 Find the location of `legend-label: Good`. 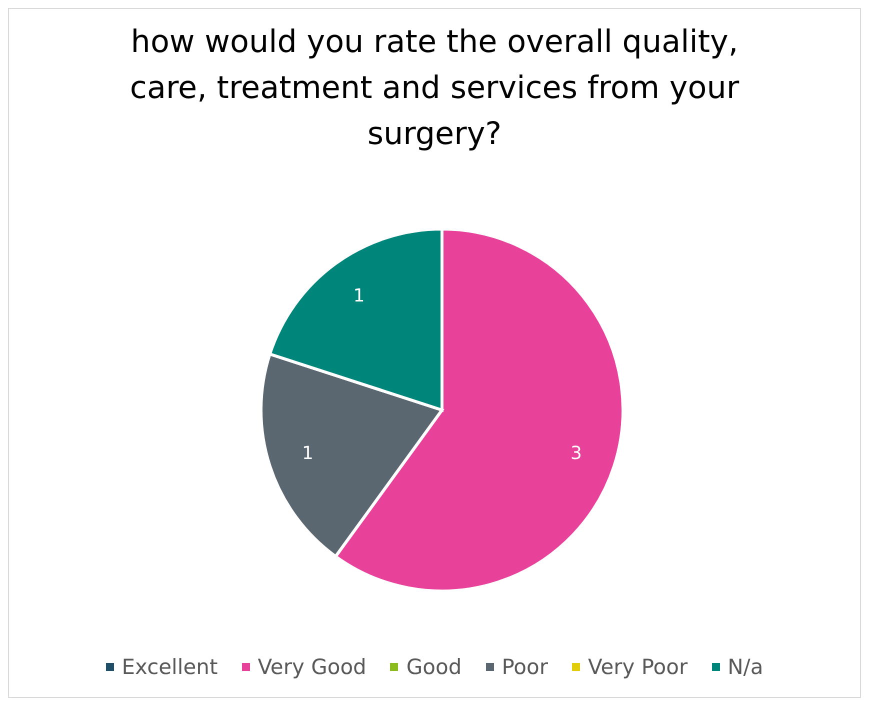

legend-label: Good is located at coordinates (433, 667).